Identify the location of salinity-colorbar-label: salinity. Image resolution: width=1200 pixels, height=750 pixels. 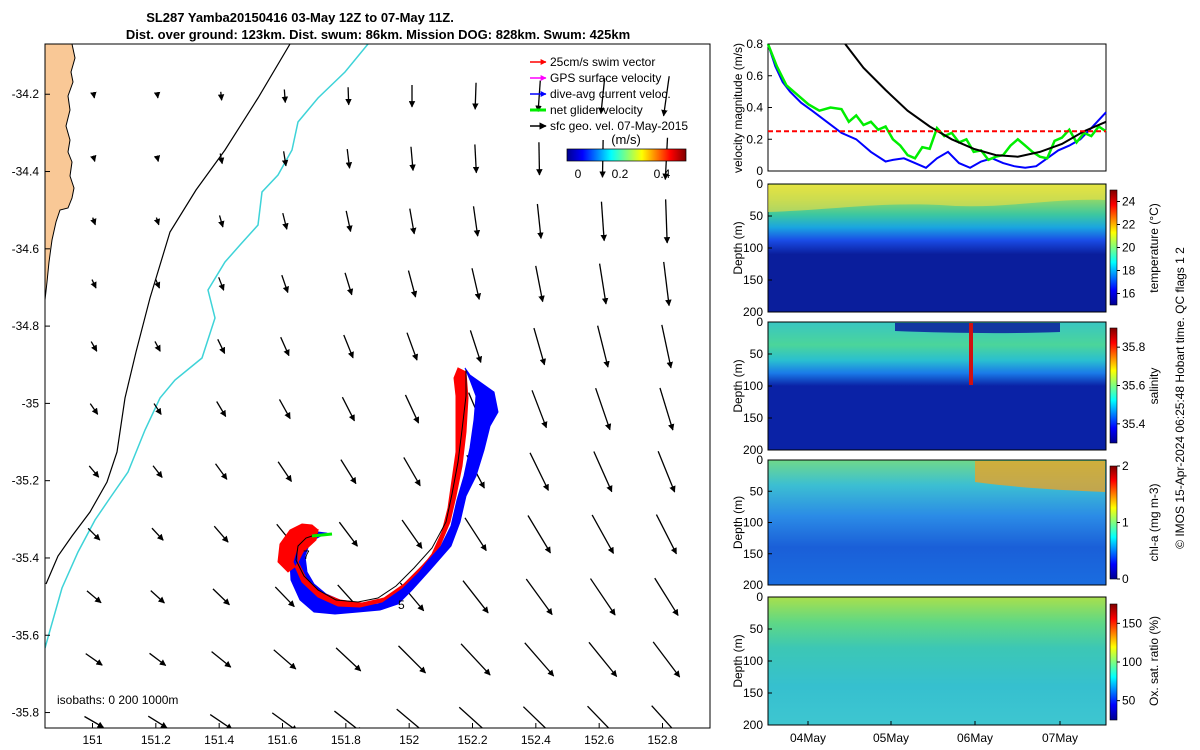
(1154, 386).